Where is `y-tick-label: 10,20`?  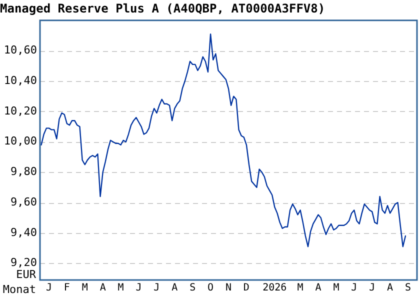 y-tick-label: 10,20 is located at coordinates (20, 111).